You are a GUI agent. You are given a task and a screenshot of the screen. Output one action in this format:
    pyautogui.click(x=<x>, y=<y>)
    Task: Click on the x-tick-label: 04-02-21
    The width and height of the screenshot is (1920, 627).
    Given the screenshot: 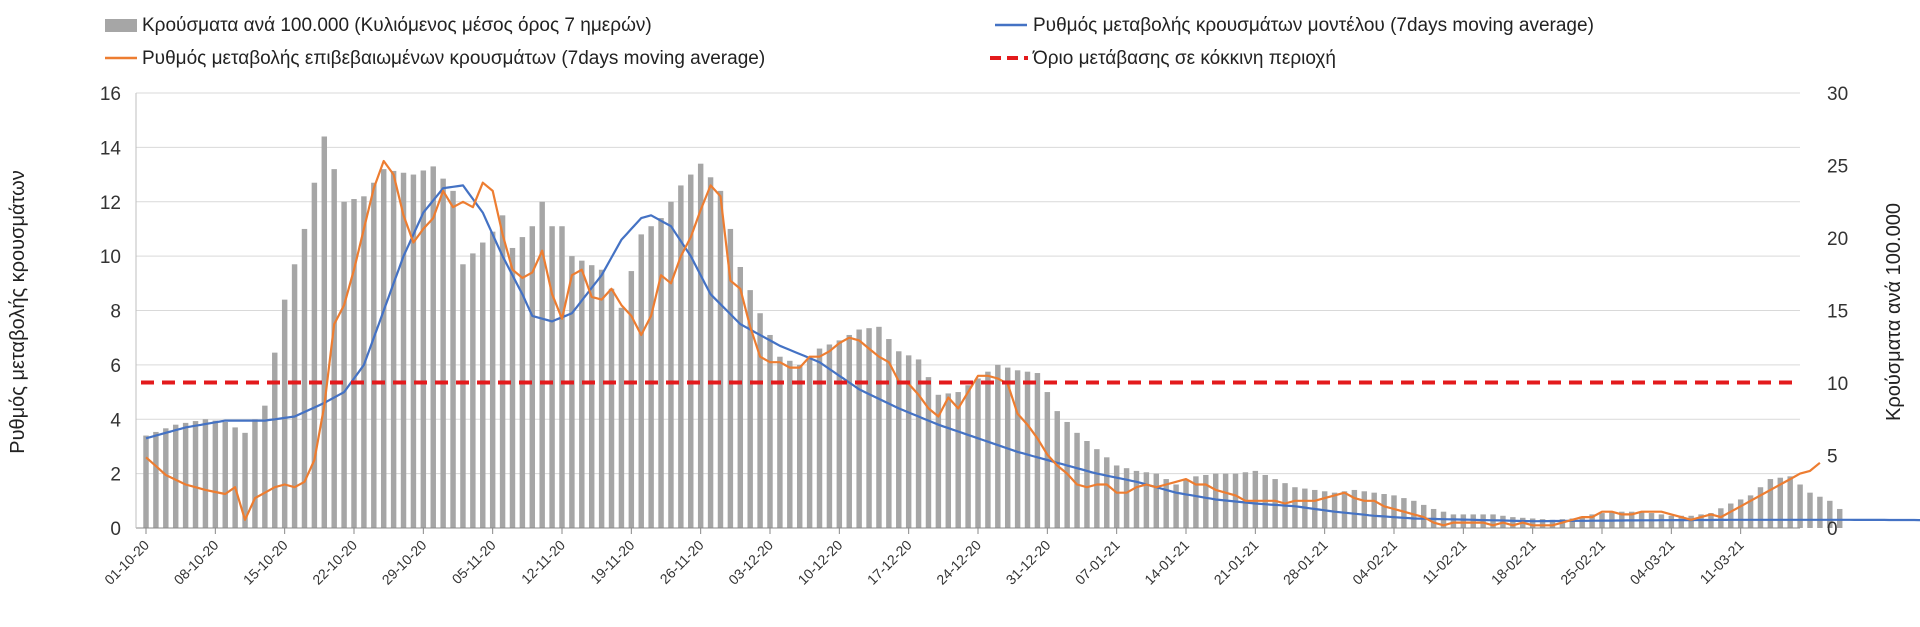 What is the action you would take?
    pyautogui.click(x=1374, y=562)
    